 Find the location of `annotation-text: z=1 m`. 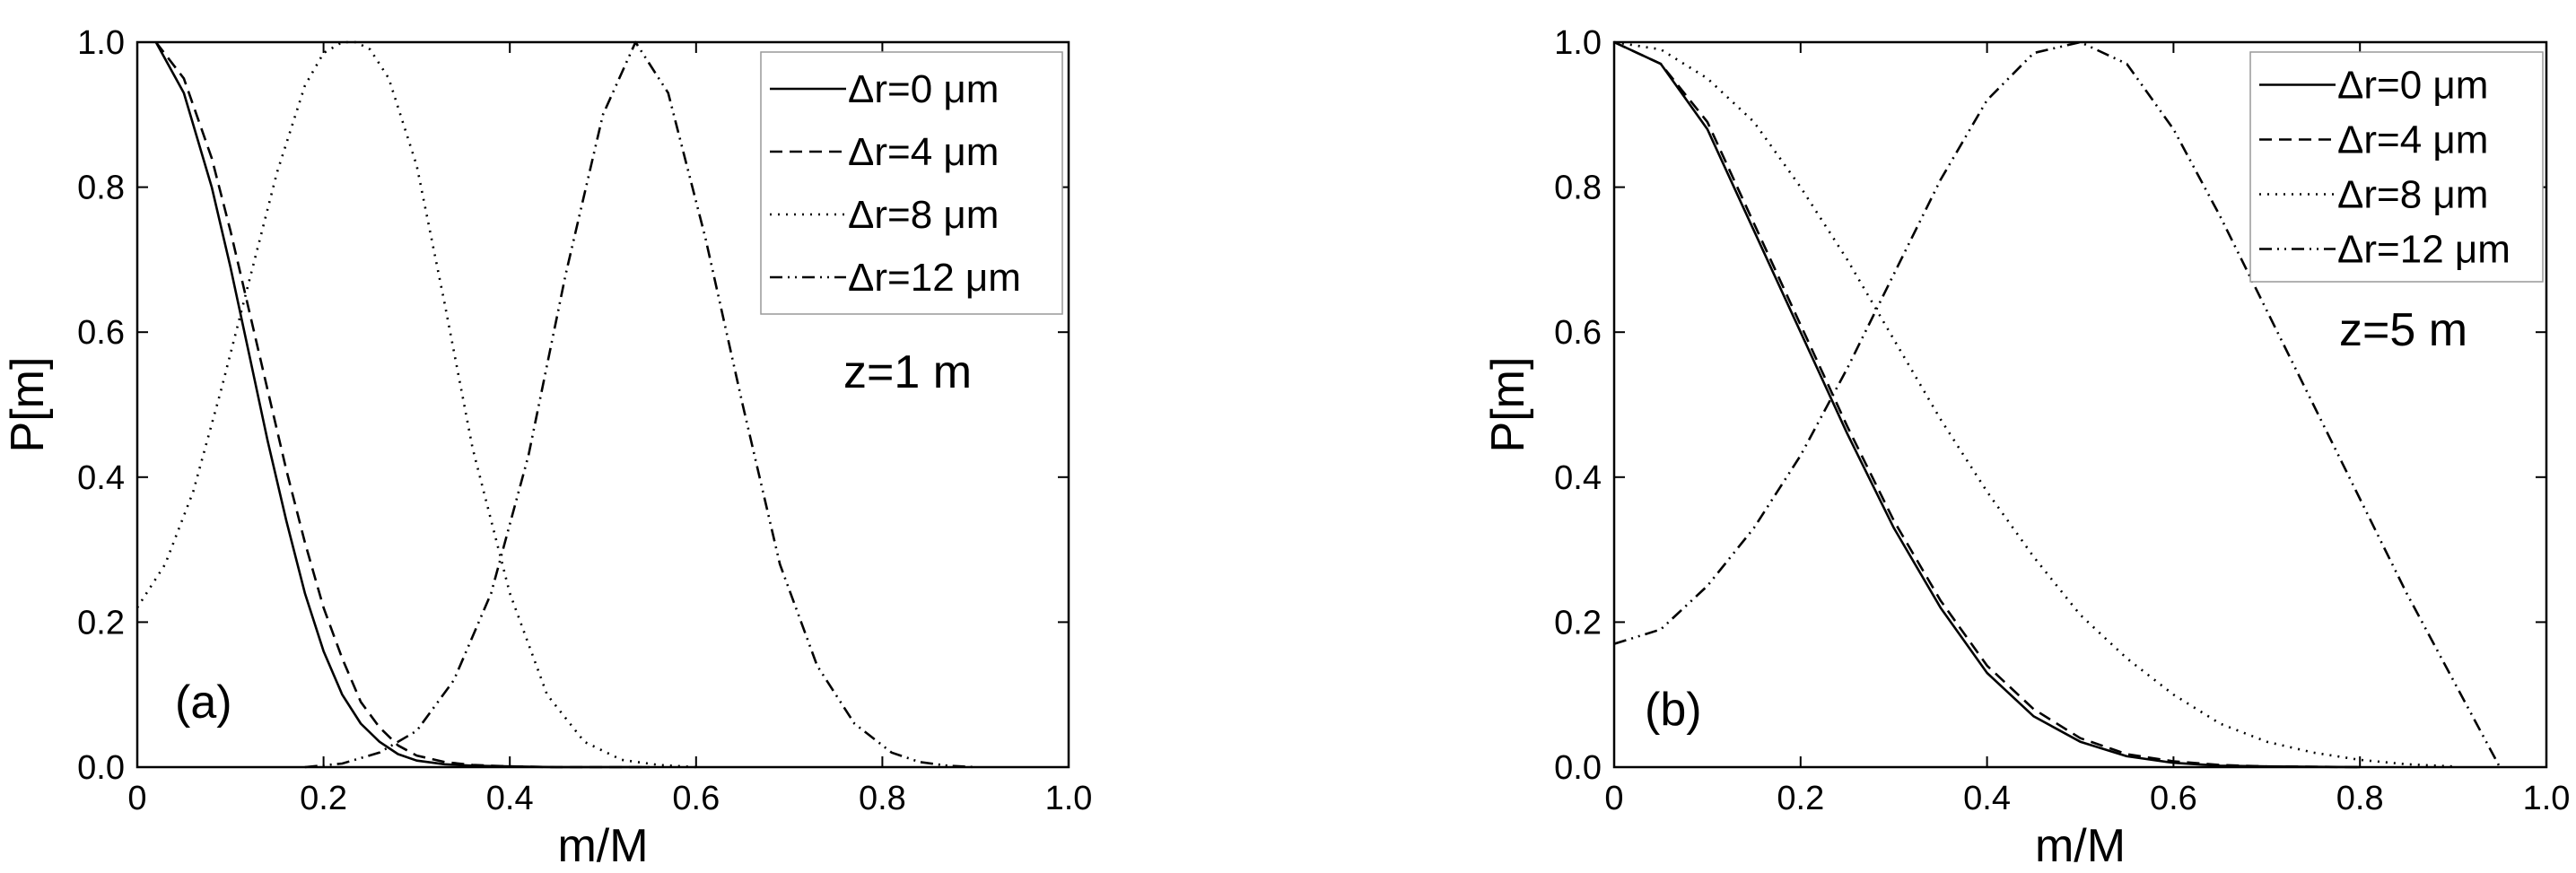

annotation-text: z=1 m is located at coordinates (907, 372).